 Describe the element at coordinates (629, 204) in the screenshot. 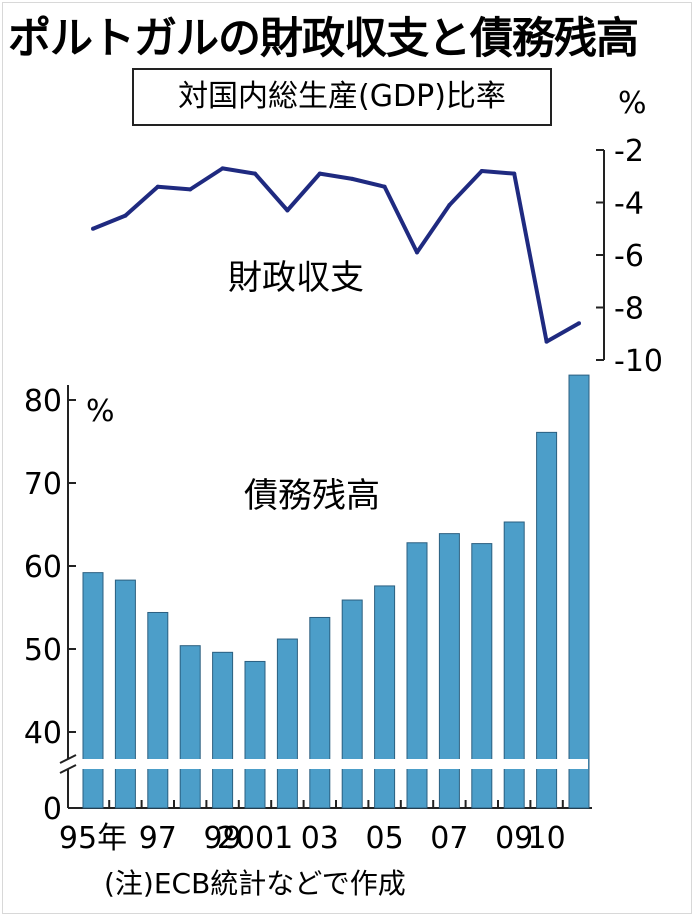

I see `line-y-tick-label: -4` at that location.